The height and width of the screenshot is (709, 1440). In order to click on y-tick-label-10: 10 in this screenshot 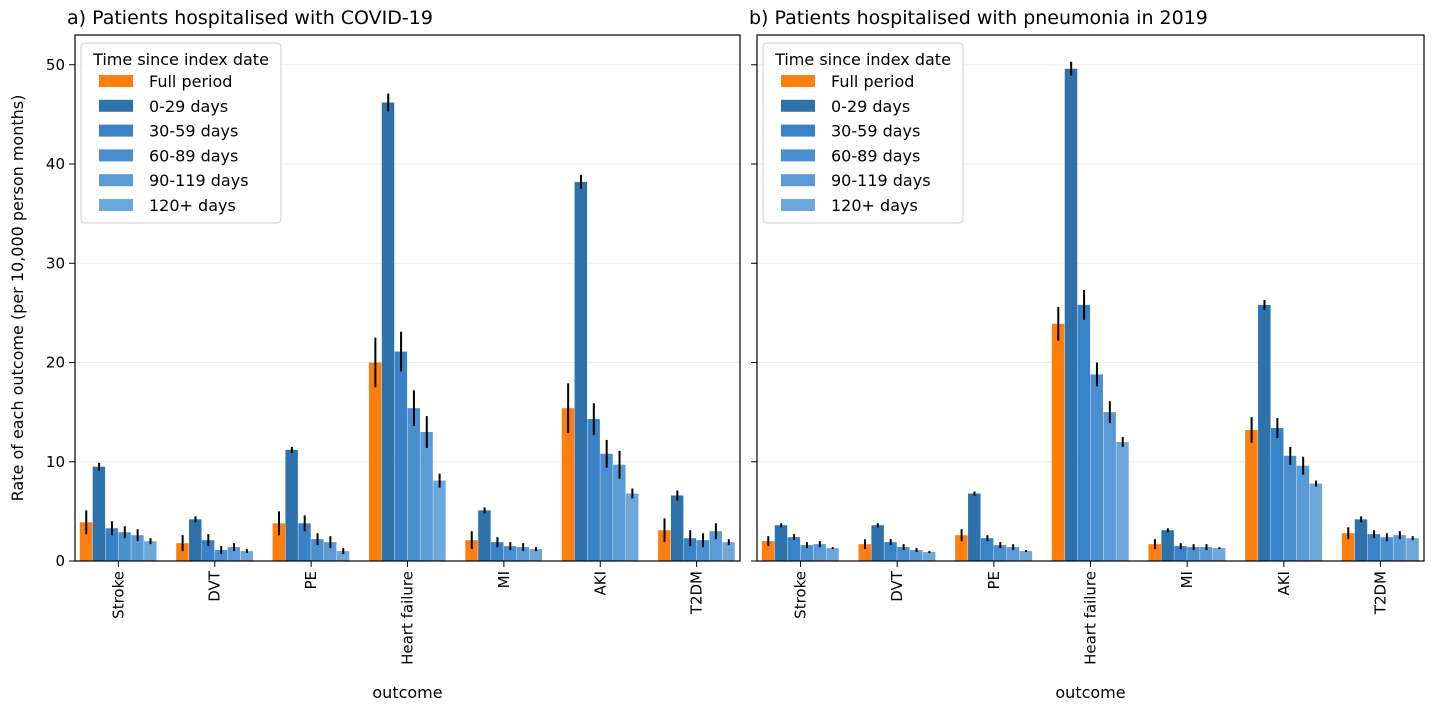, I will do `click(55, 462)`.